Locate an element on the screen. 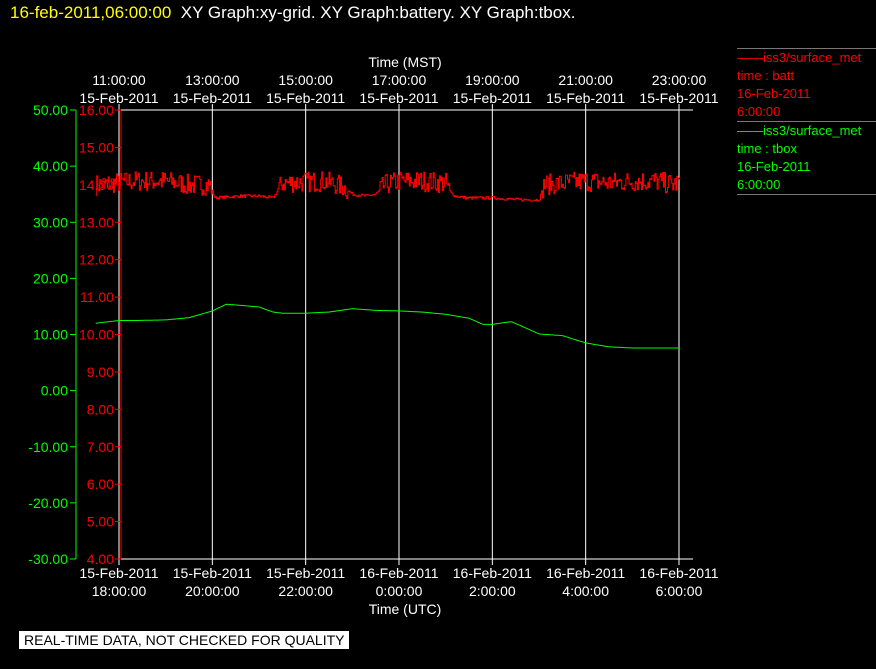 The image size is (876, 669). bottom-tick-time-1: 20:00:00 is located at coordinates (212, 591).